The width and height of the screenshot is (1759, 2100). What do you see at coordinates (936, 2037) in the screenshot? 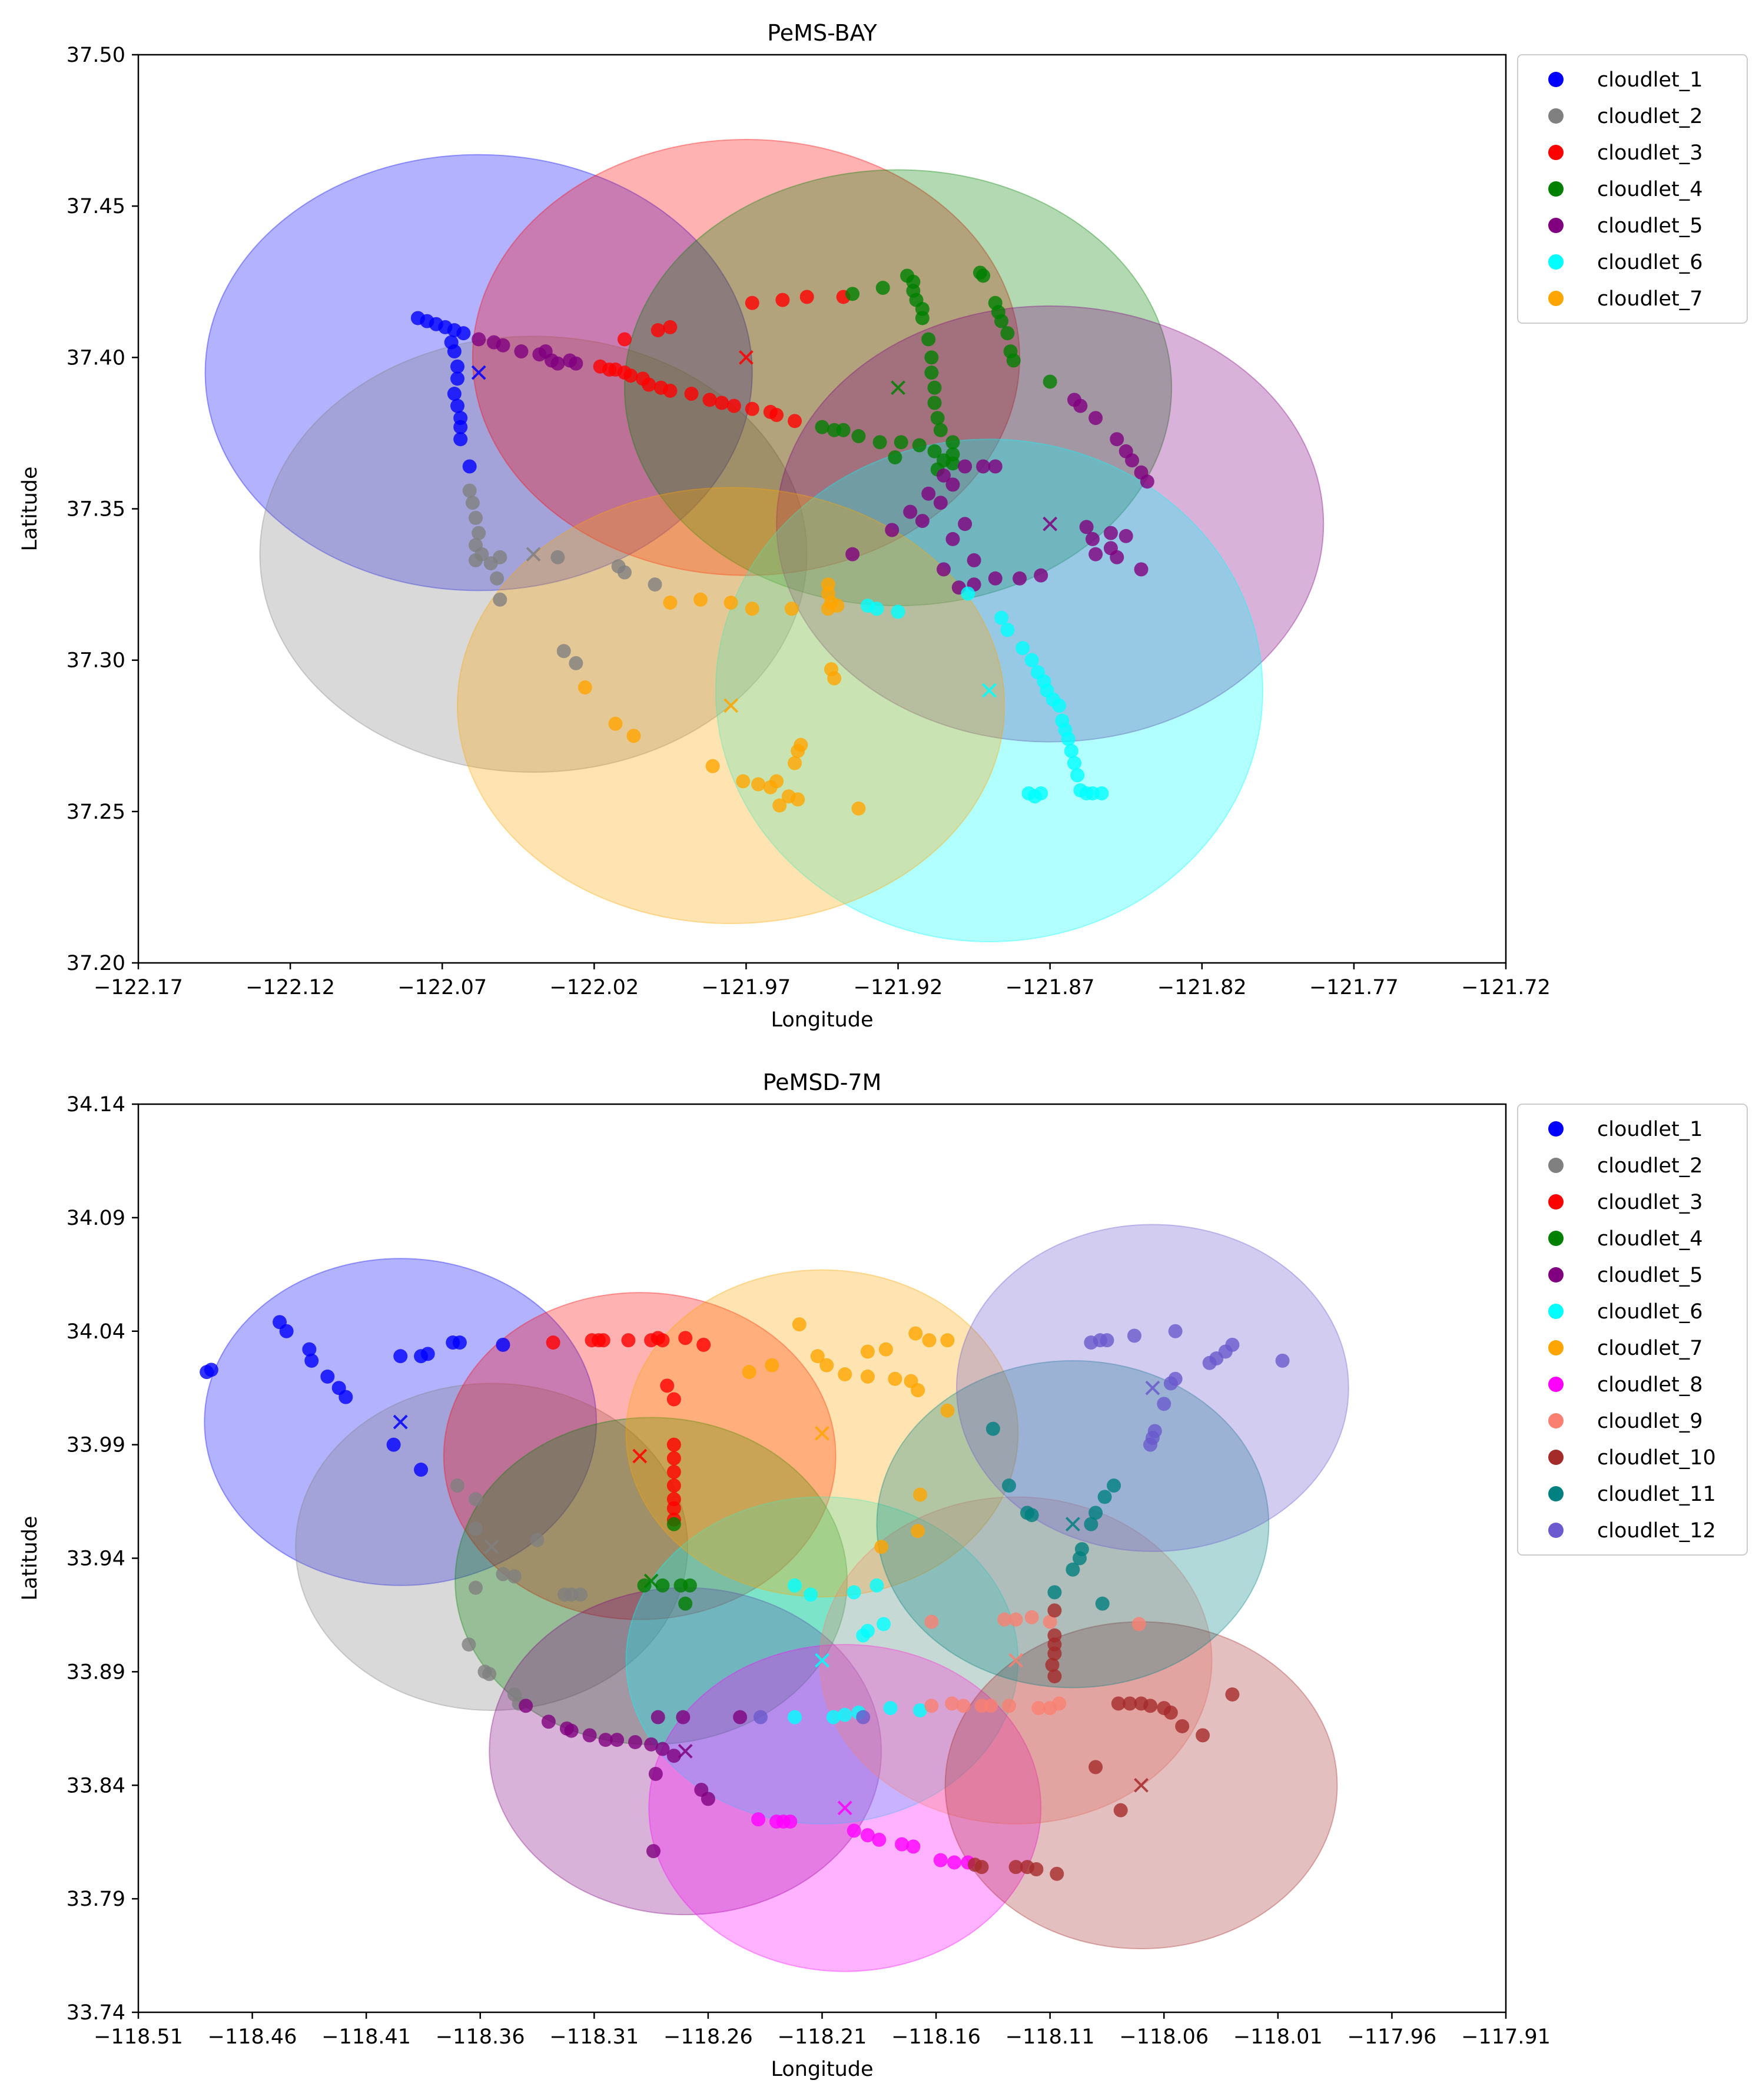
I see `x-tick-label: −118.16` at bounding box center [936, 2037].